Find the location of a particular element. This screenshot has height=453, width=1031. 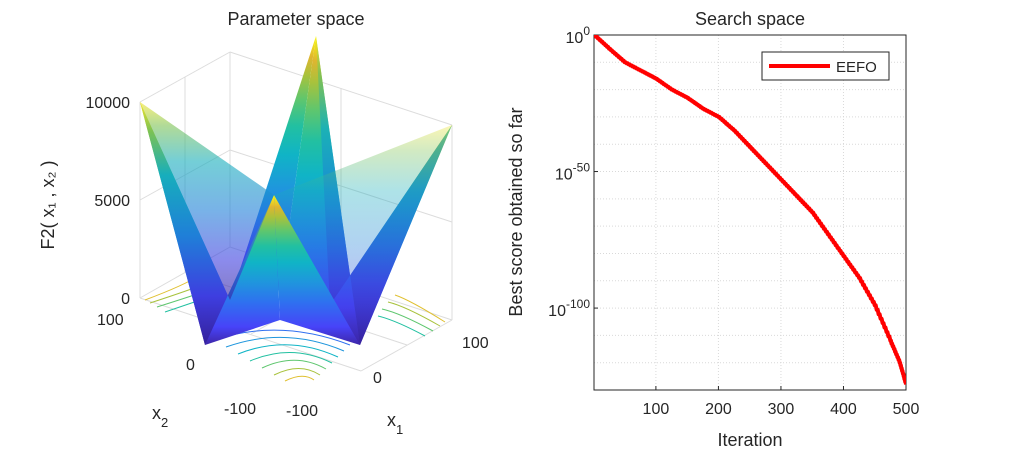

y-tick-label: 100 is located at coordinates (578, 35).